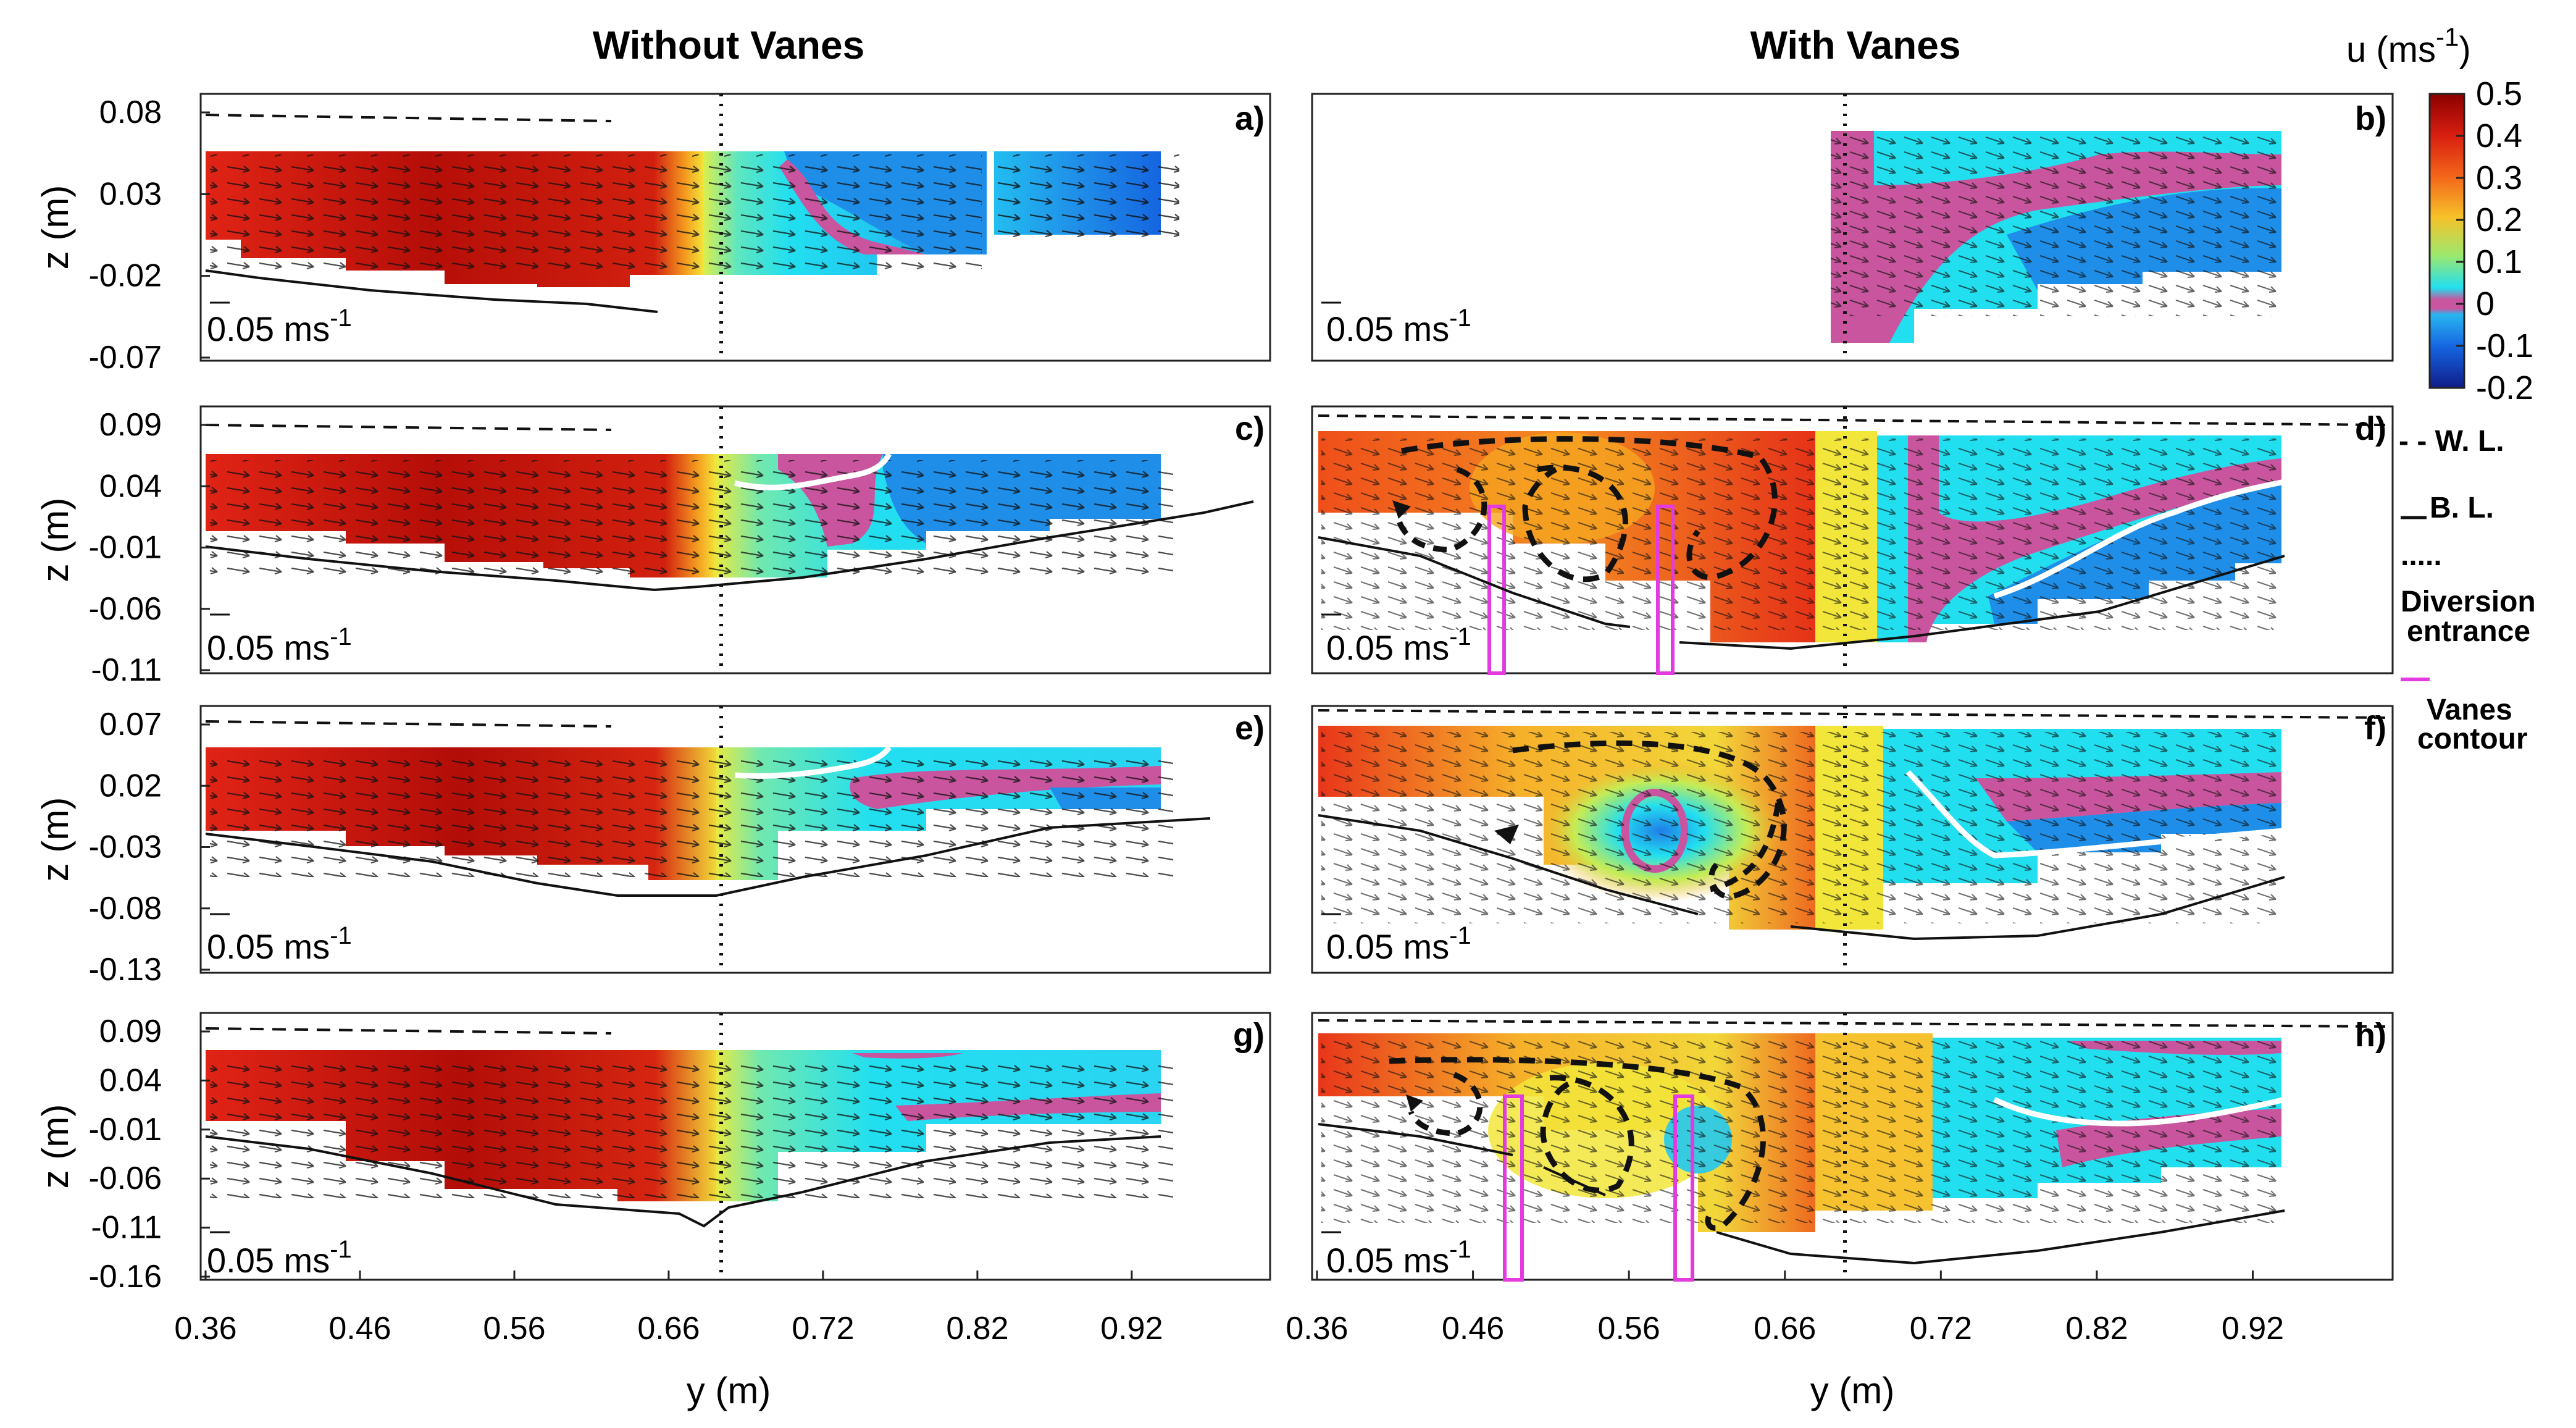 Image resolution: width=2576 pixels, height=1428 pixels. I want to click on panel-label: h), so click(2370, 1035).